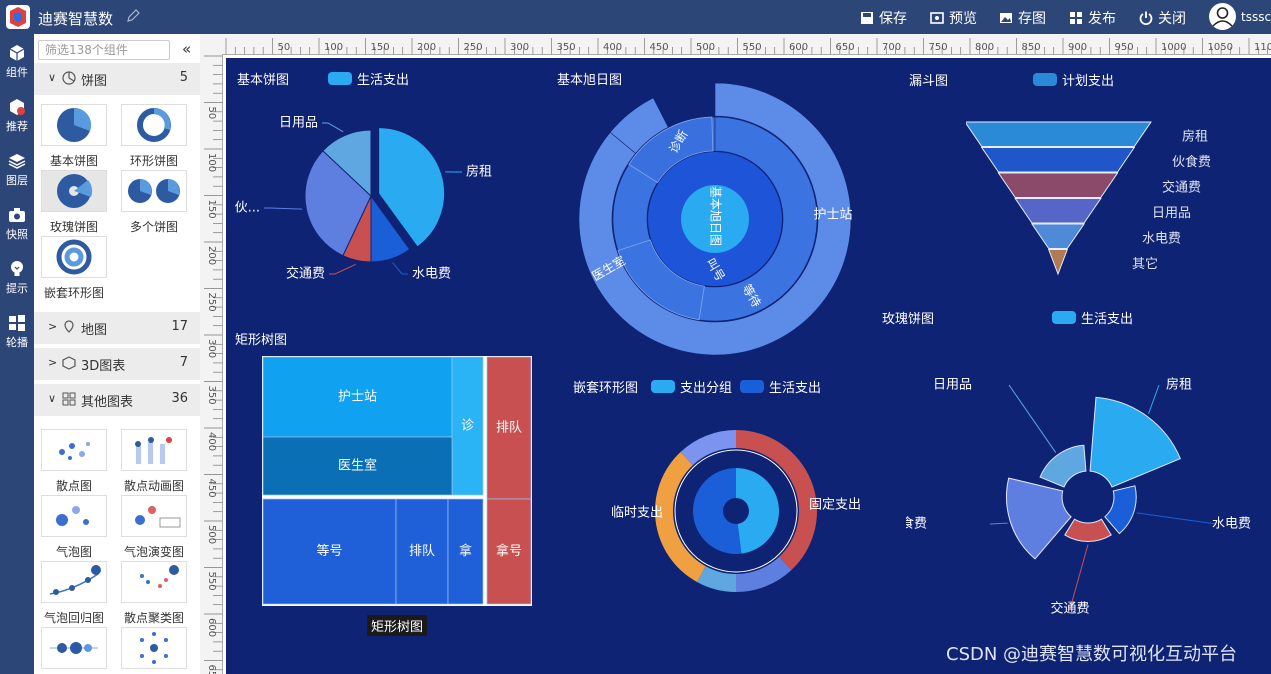  What do you see at coordinates (154, 516) in the screenshot?
I see `bubble-evolve-thumb-icon` at bounding box center [154, 516].